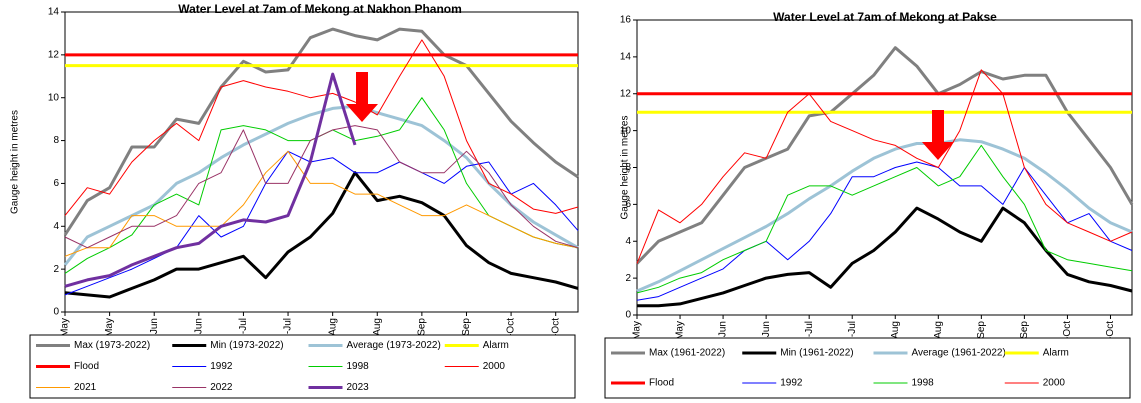  What do you see at coordinates (626, 20) in the screenshot?
I see `y-tick-label: 16` at bounding box center [626, 20].